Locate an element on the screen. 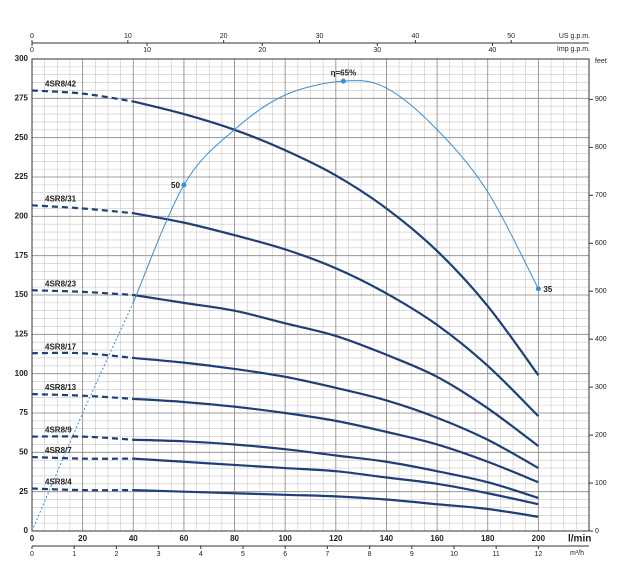 The image size is (620, 587). series-label: 4SR8/4 is located at coordinates (58, 482).